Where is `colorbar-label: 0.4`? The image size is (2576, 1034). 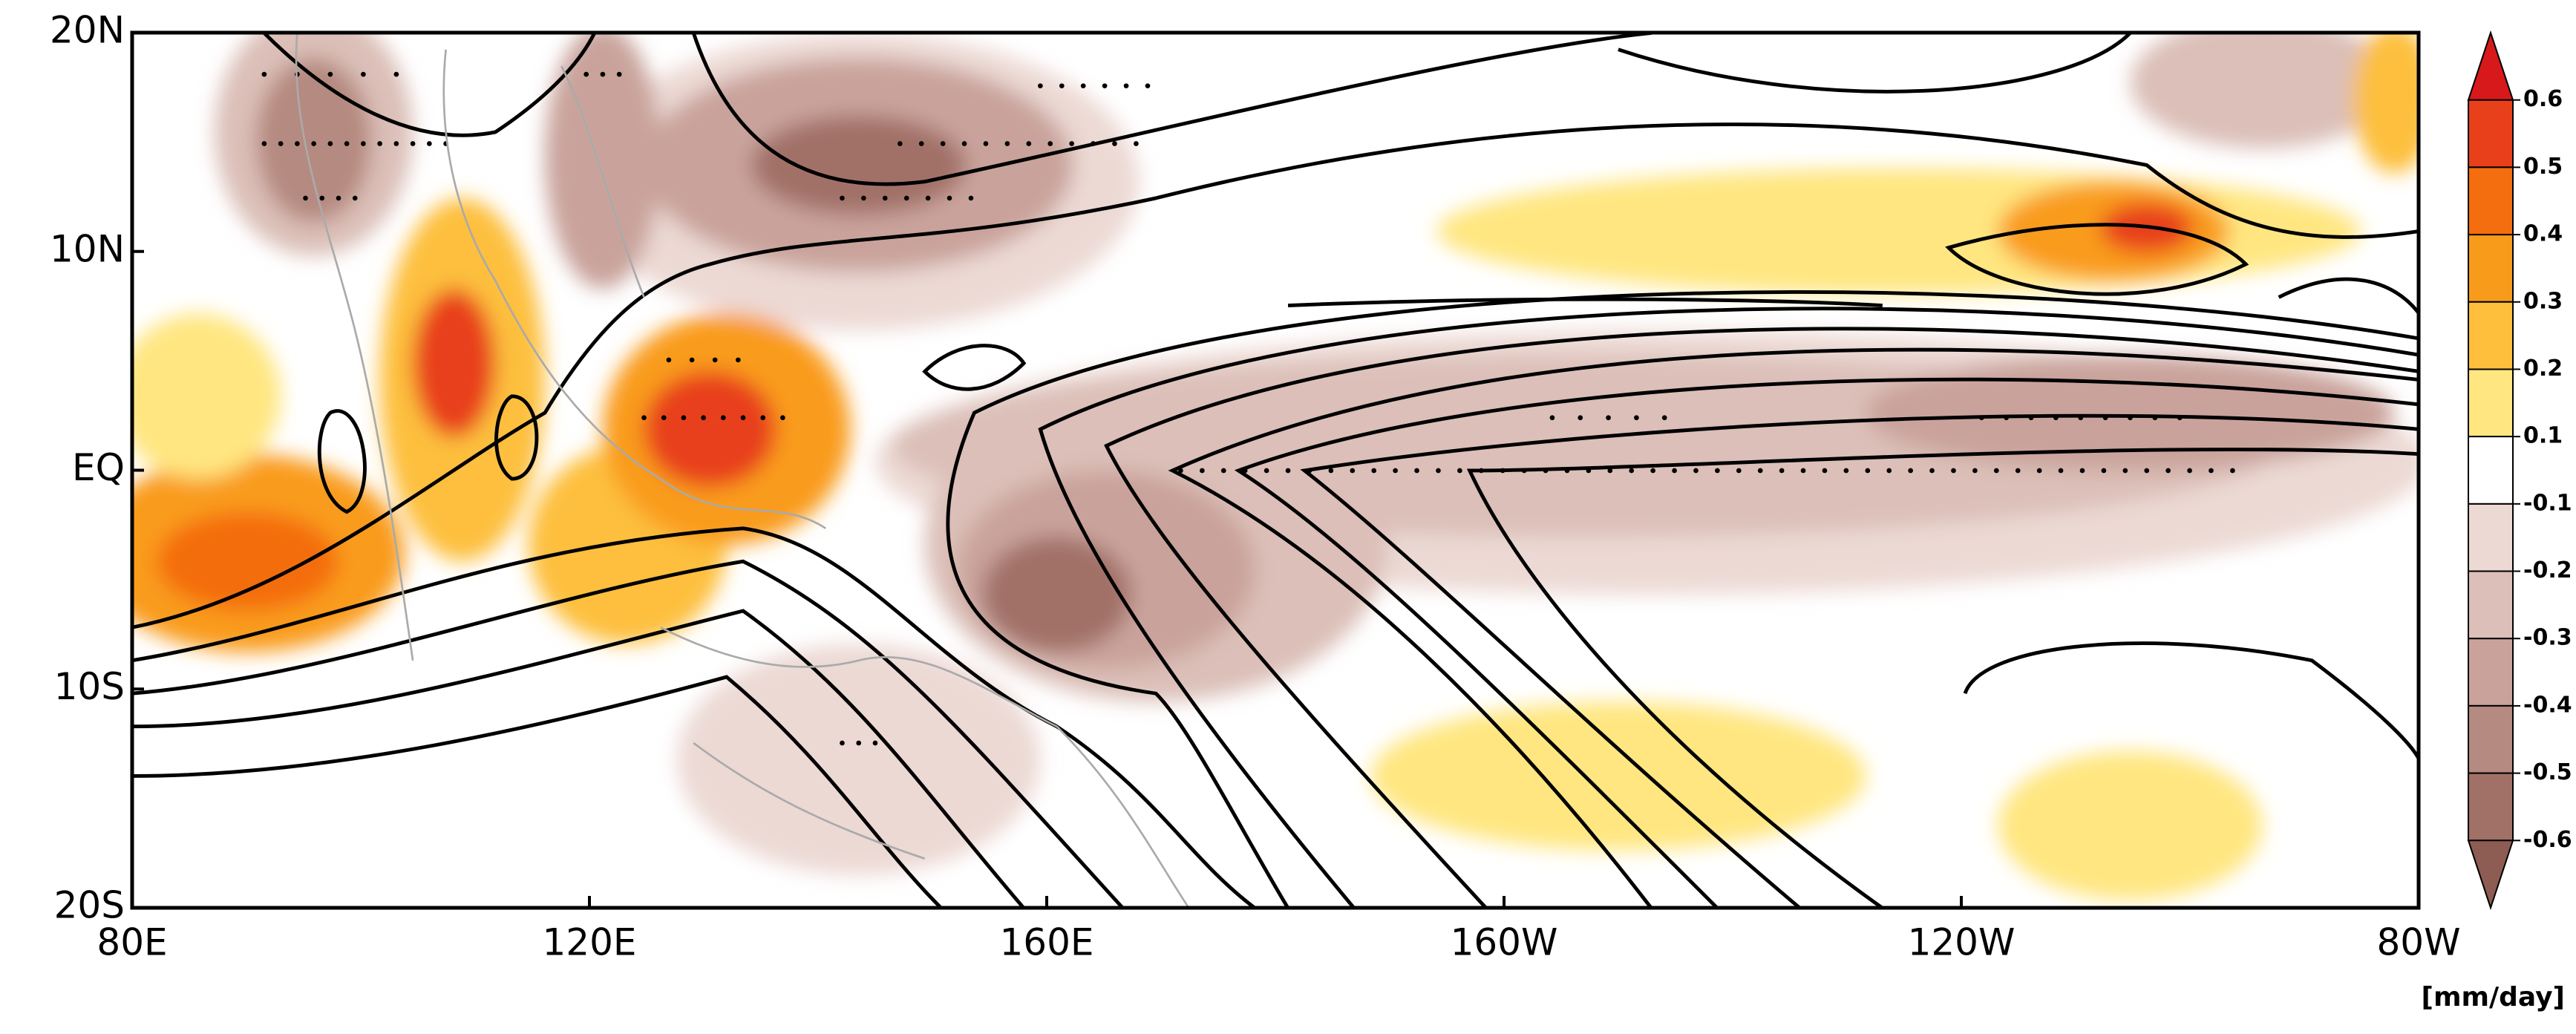 colorbar-label: 0.4 is located at coordinates (2543, 234).